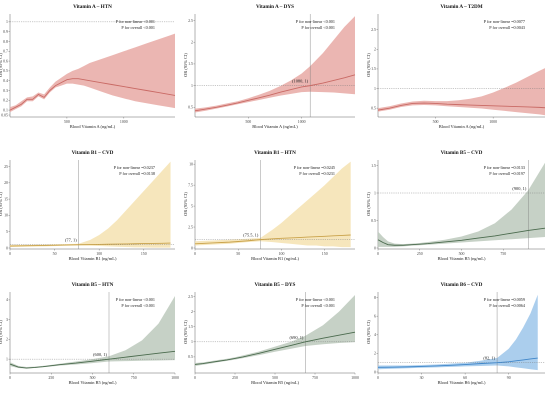 This screenshot has height=406, width=550. Describe the element at coordinates (507, 27) in the screenshot. I see `p-value-annotation: P for overall =0.0043` at that location.